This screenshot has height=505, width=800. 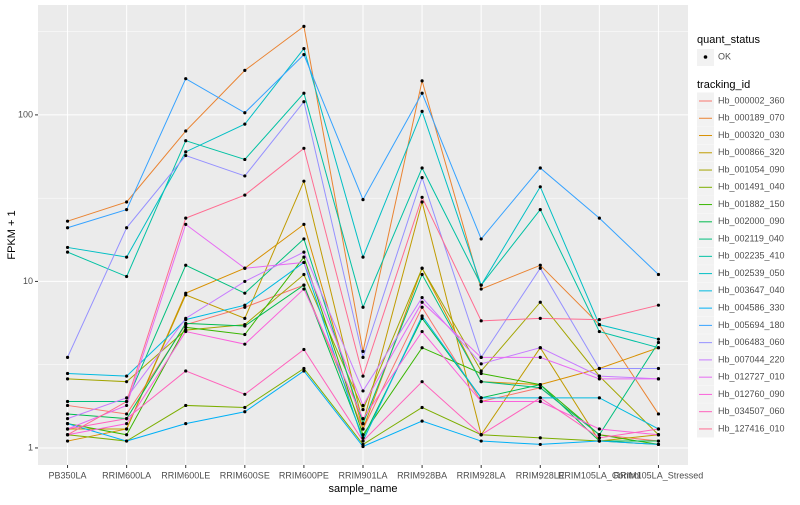 I want to click on x-tick-label: RRIM600PE, so click(x=304, y=475).